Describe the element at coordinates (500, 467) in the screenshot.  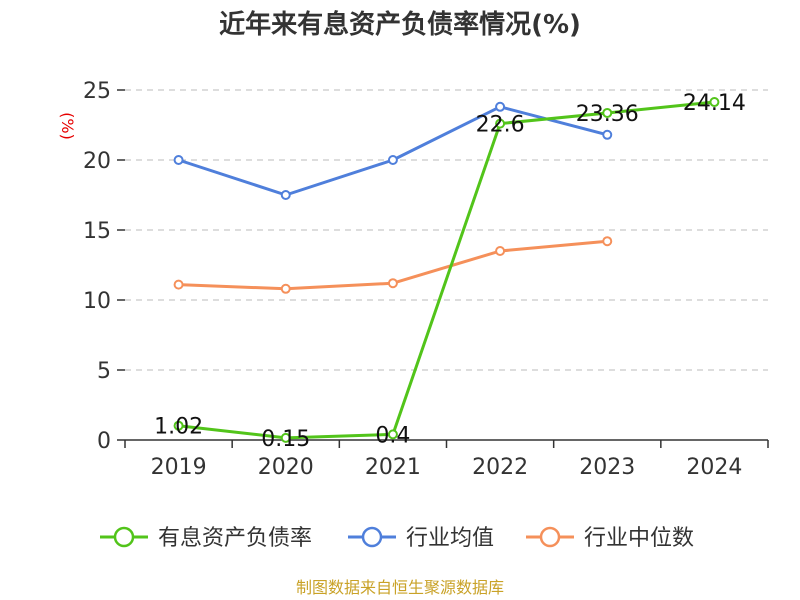
I see `x-tick-label: 2022` at that location.